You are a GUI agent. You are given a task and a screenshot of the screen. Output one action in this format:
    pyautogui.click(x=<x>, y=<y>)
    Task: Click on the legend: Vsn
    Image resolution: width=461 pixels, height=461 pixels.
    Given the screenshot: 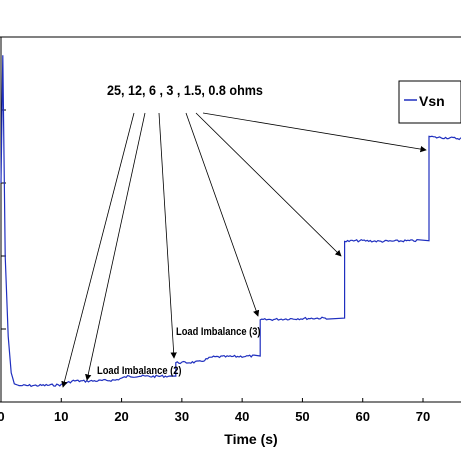 What is the action you would take?
    pyautogui.click(x=429, y=102)
    